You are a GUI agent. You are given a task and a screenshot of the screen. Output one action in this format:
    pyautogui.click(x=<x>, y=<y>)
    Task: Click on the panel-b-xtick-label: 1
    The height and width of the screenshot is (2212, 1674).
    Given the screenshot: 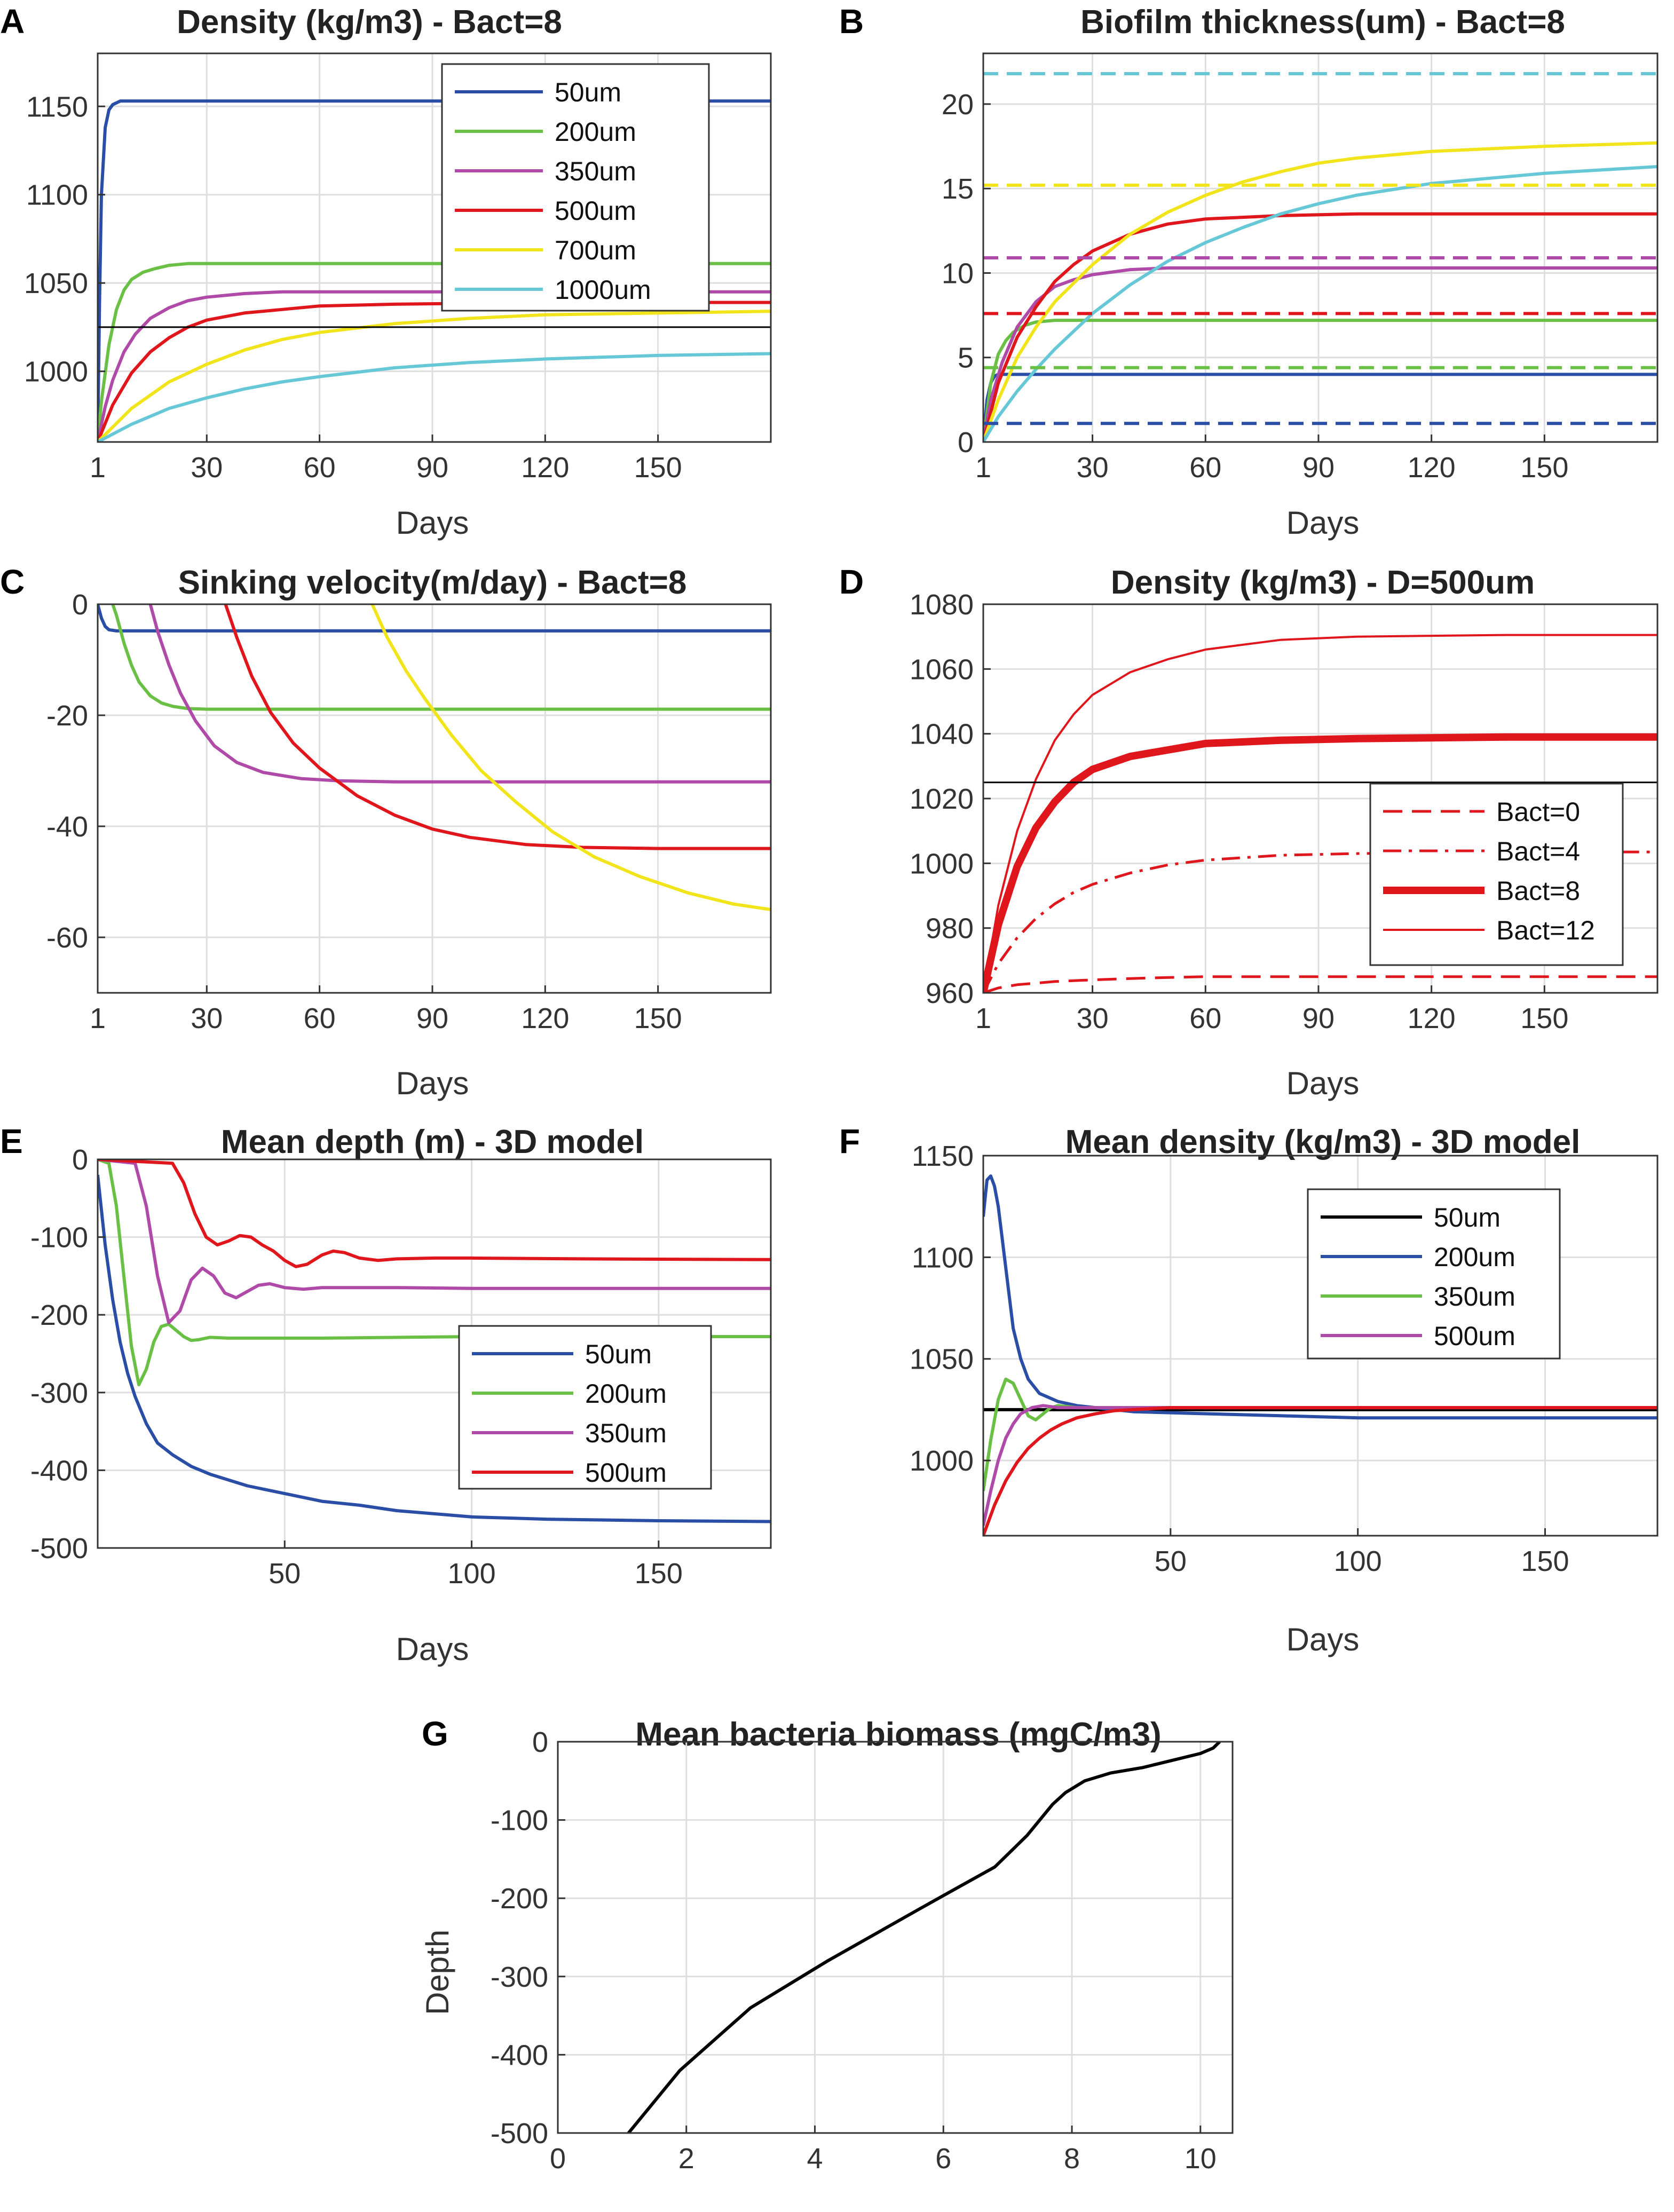 What is the action you would take?
    pyautogui.click(x=983, y=468)
    